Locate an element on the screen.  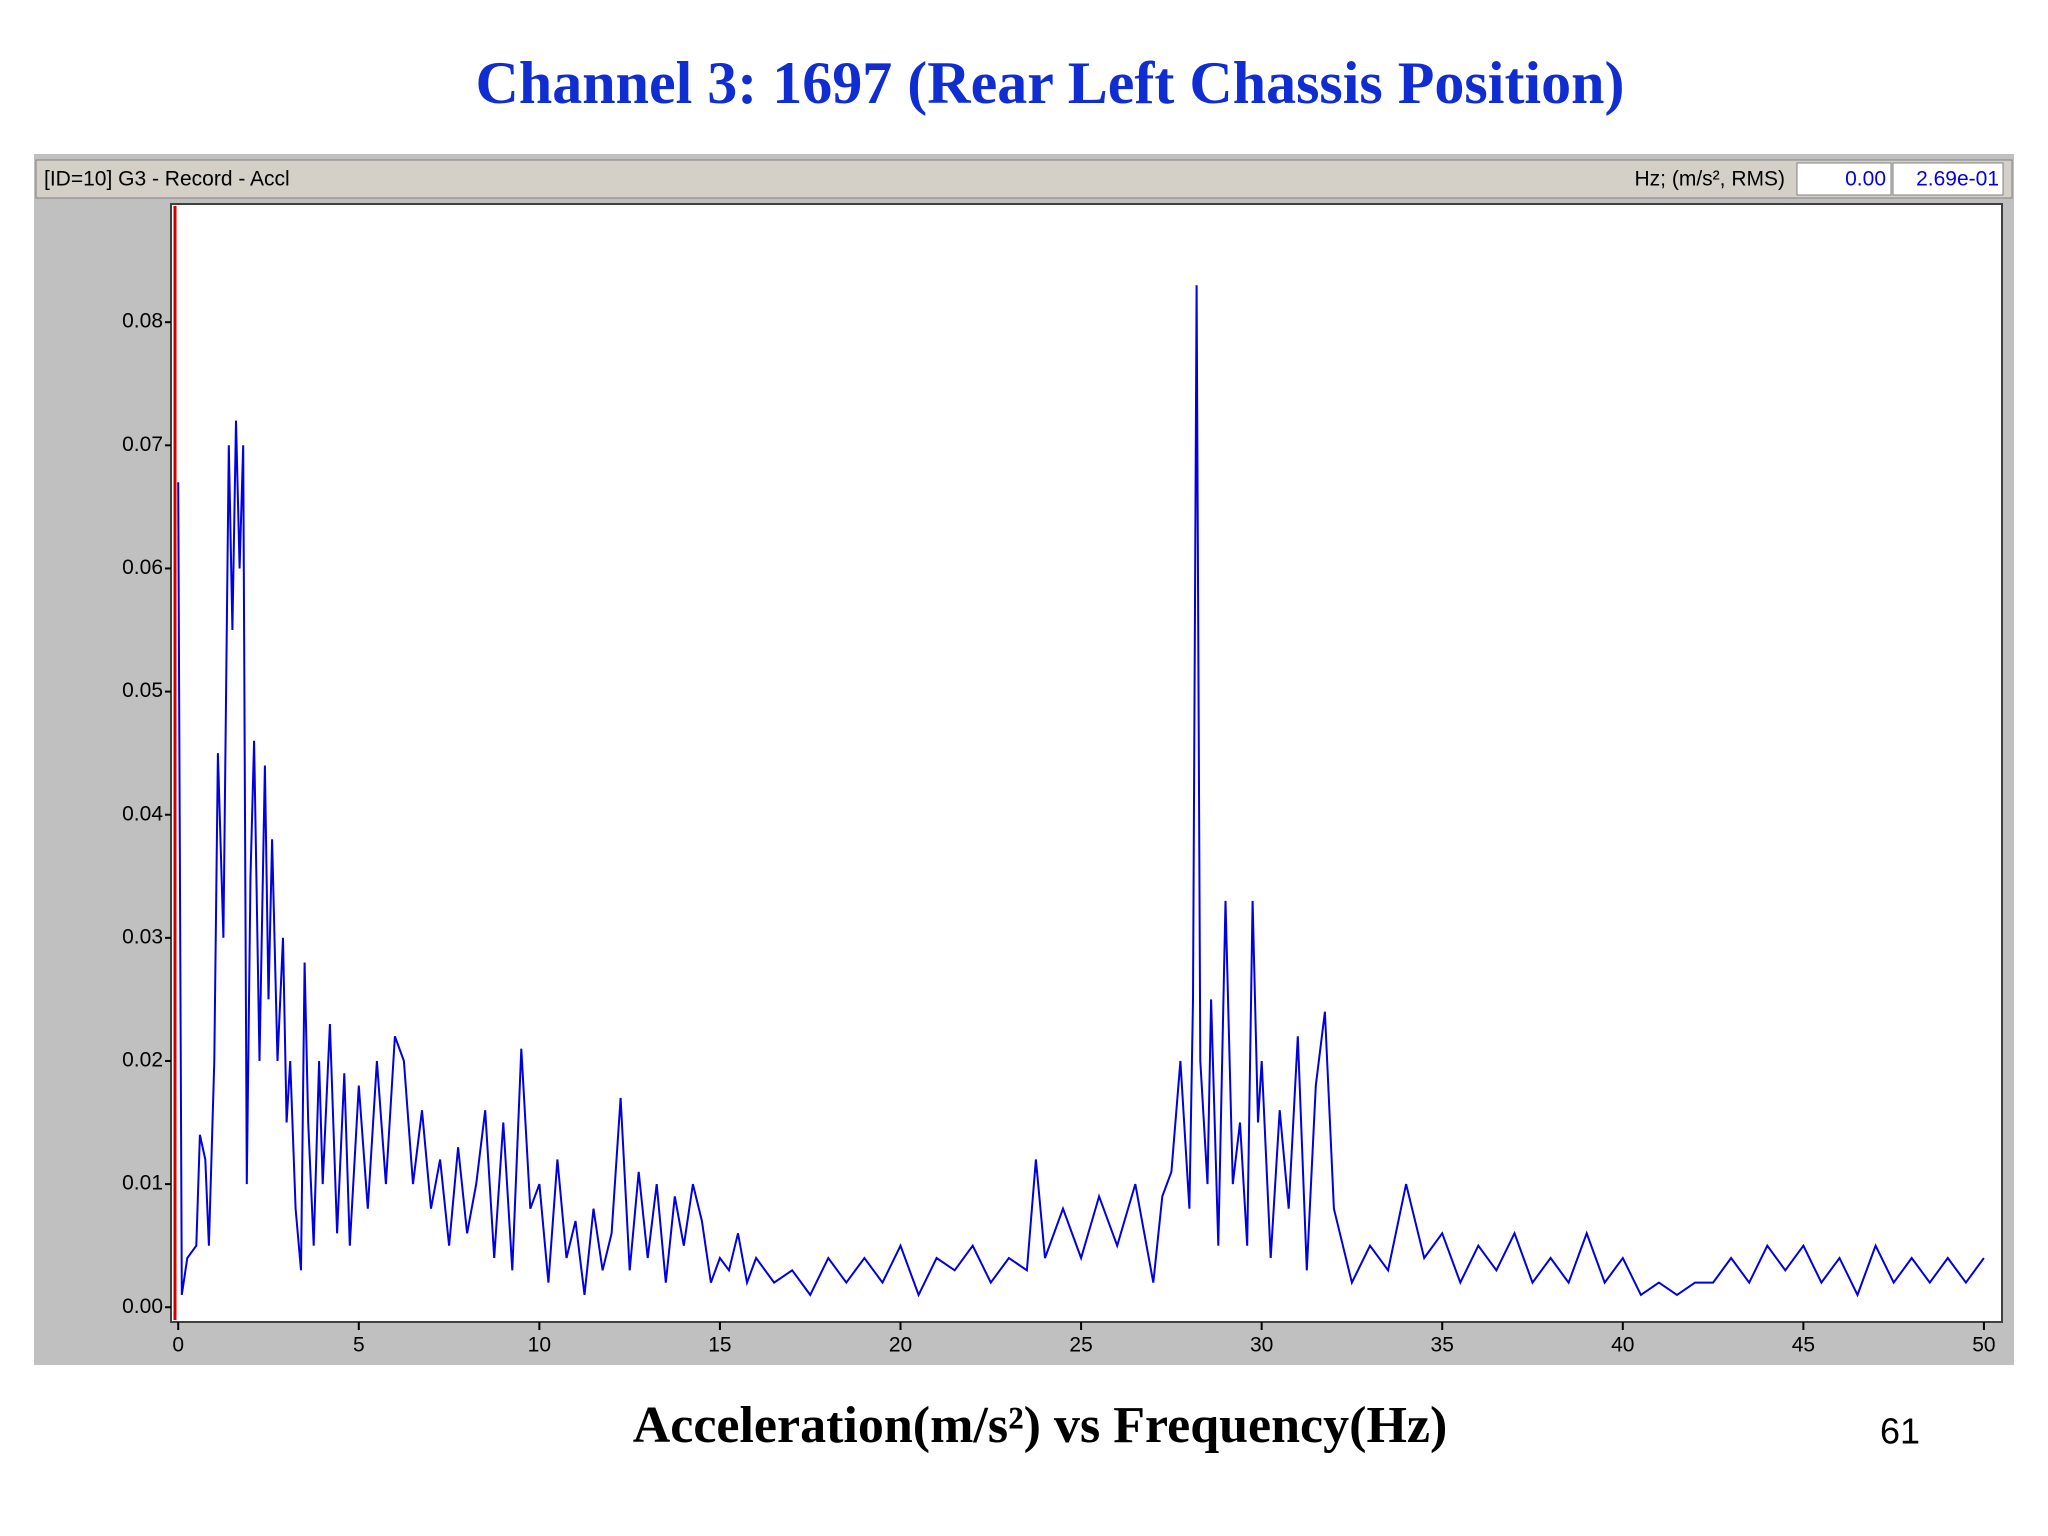
x-tick-label: 40 is located at coordinates (1622, 1345).